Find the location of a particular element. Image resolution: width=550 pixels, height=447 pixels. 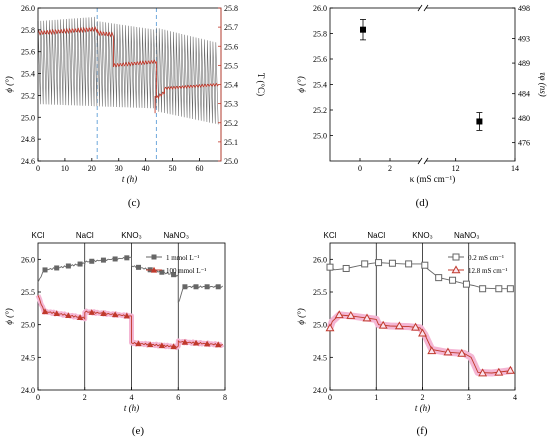

y-tick-label: 25.5 is located at coordinates (320, 292).